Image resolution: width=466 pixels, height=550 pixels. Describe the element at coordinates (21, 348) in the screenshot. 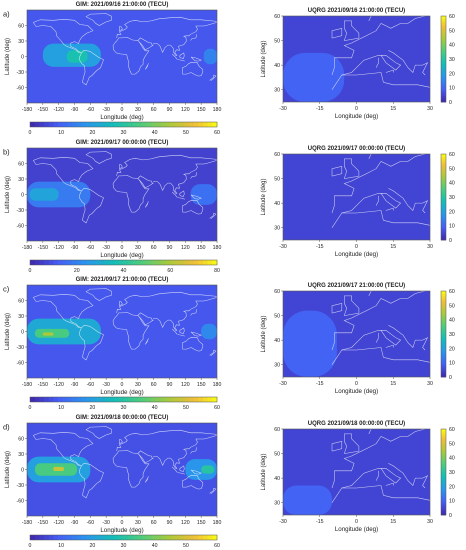

I see `y-tick-label: -30` at that location.